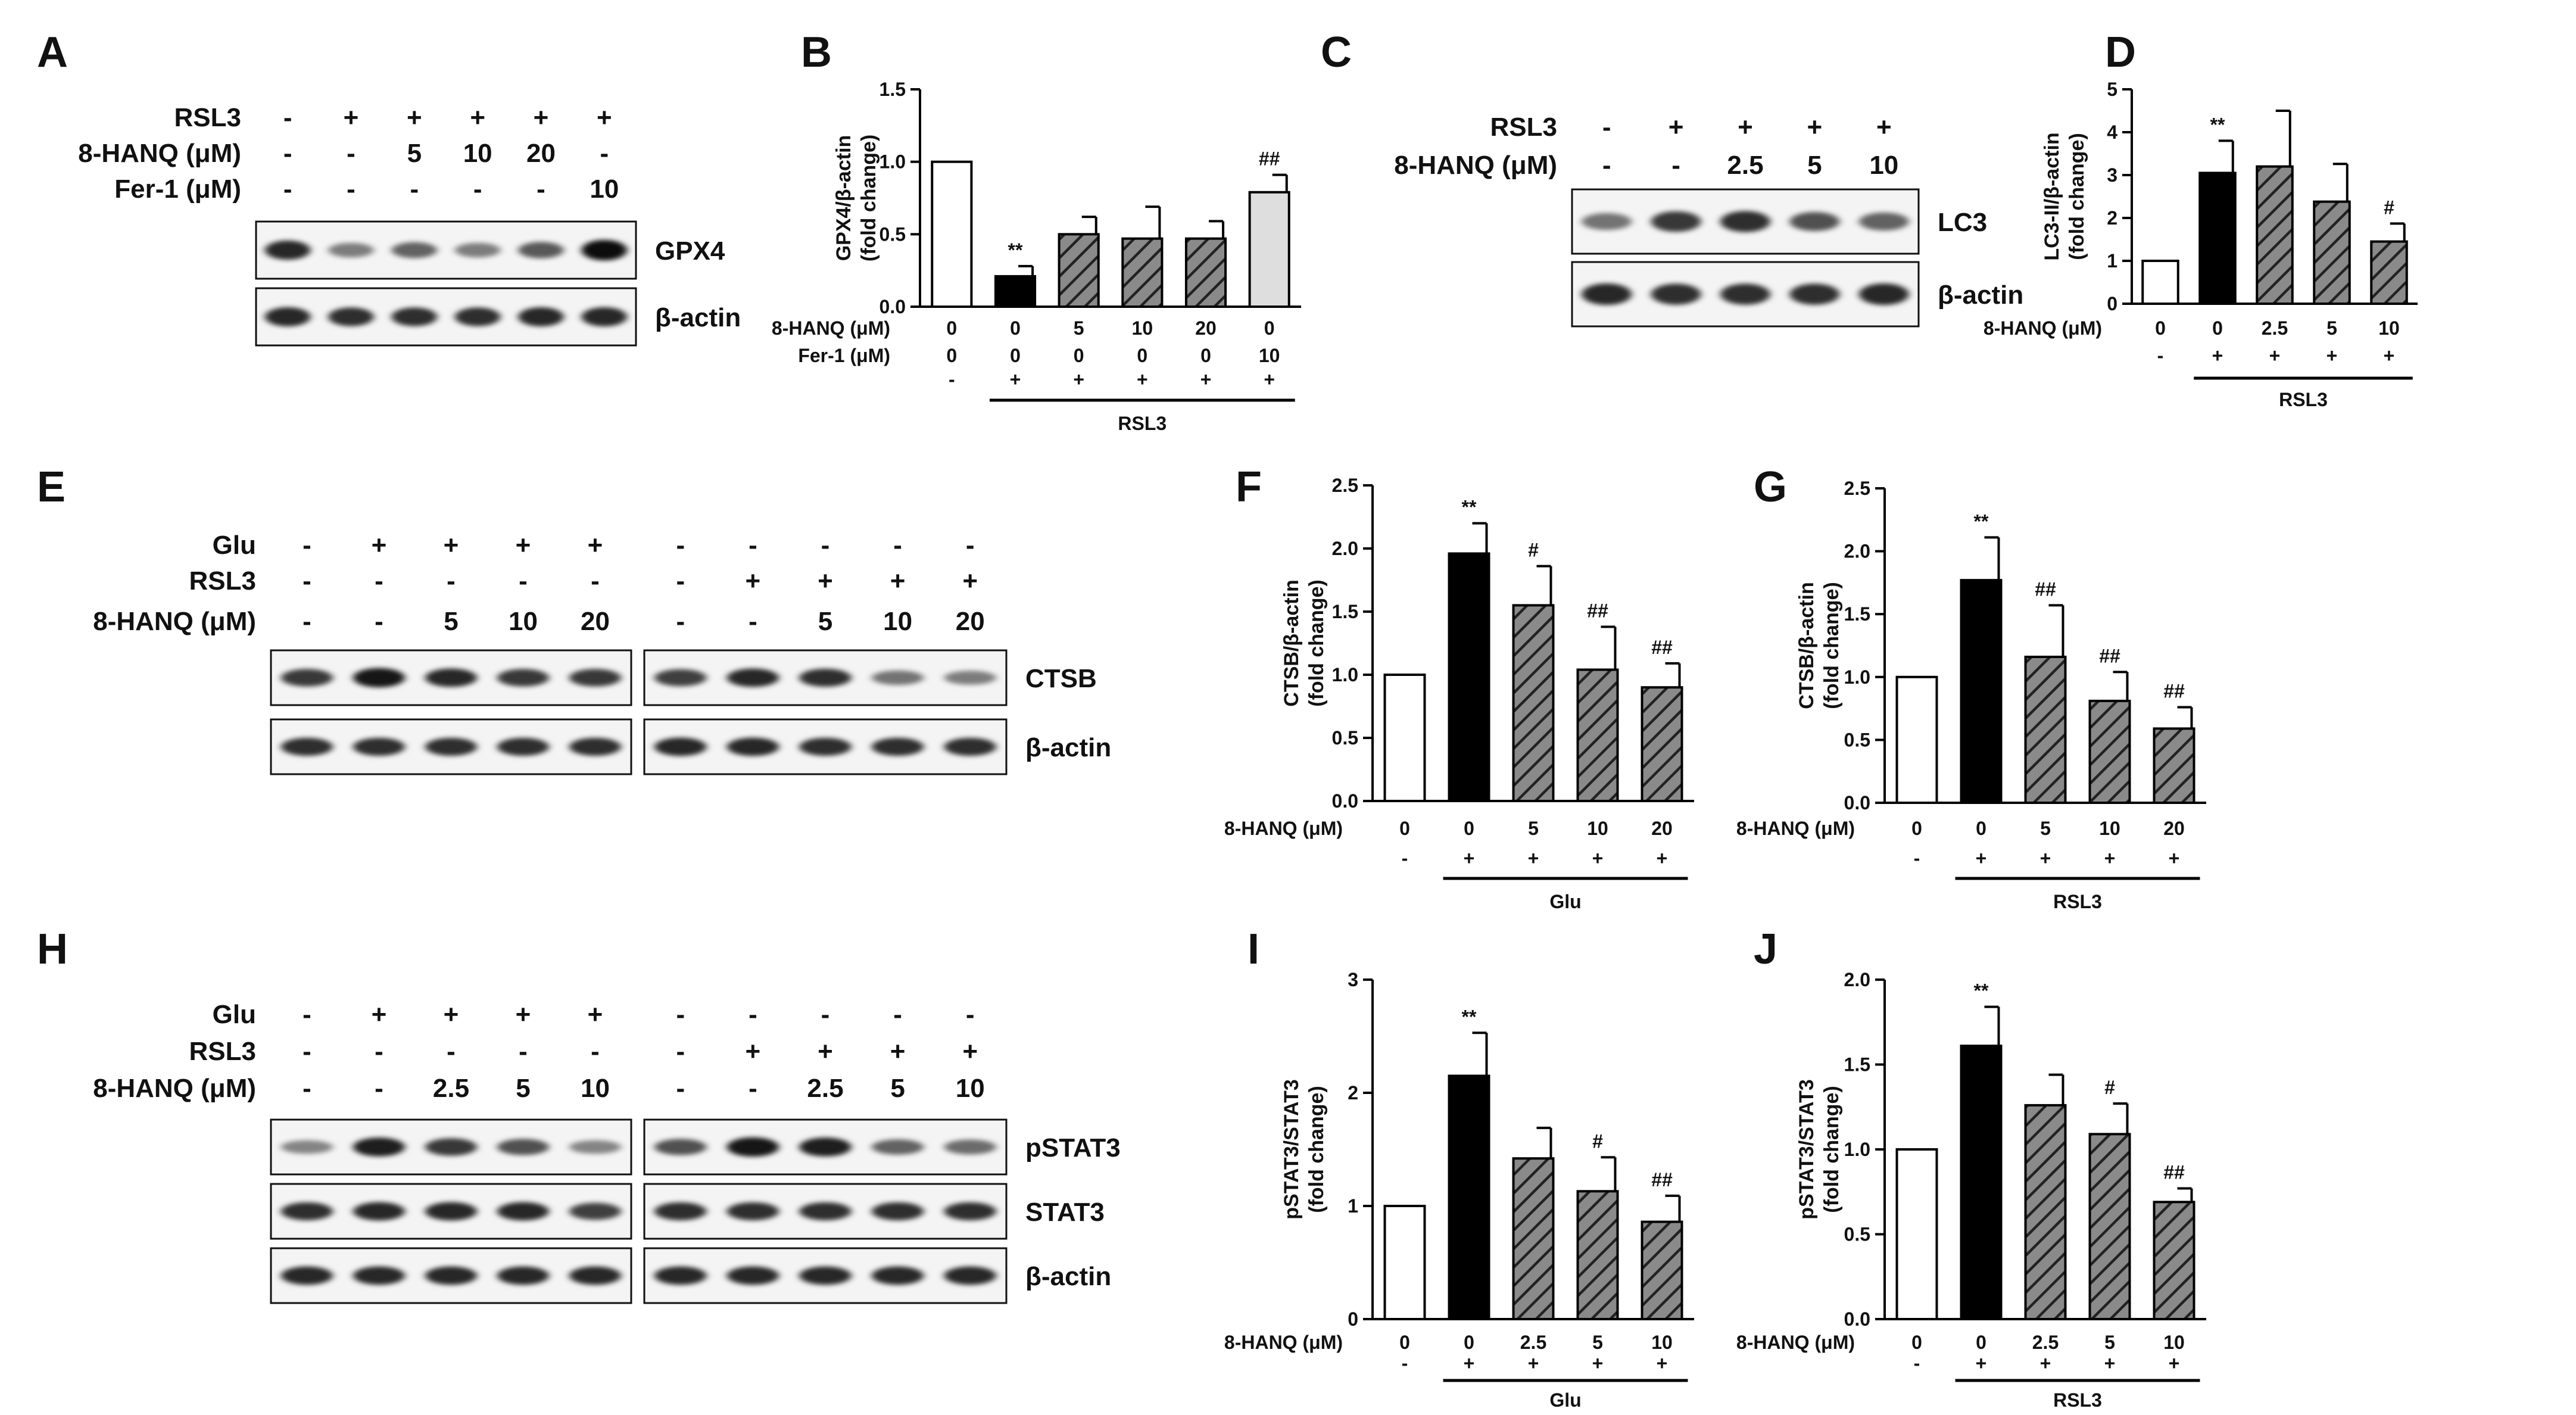 This screenshot has height=1415, width=2576. What do you see at coordinates (1283, 1343) in the screenshot?
I see `category-row-label: 8-HANQ (μM)` at bounding box center [1283, 1343].